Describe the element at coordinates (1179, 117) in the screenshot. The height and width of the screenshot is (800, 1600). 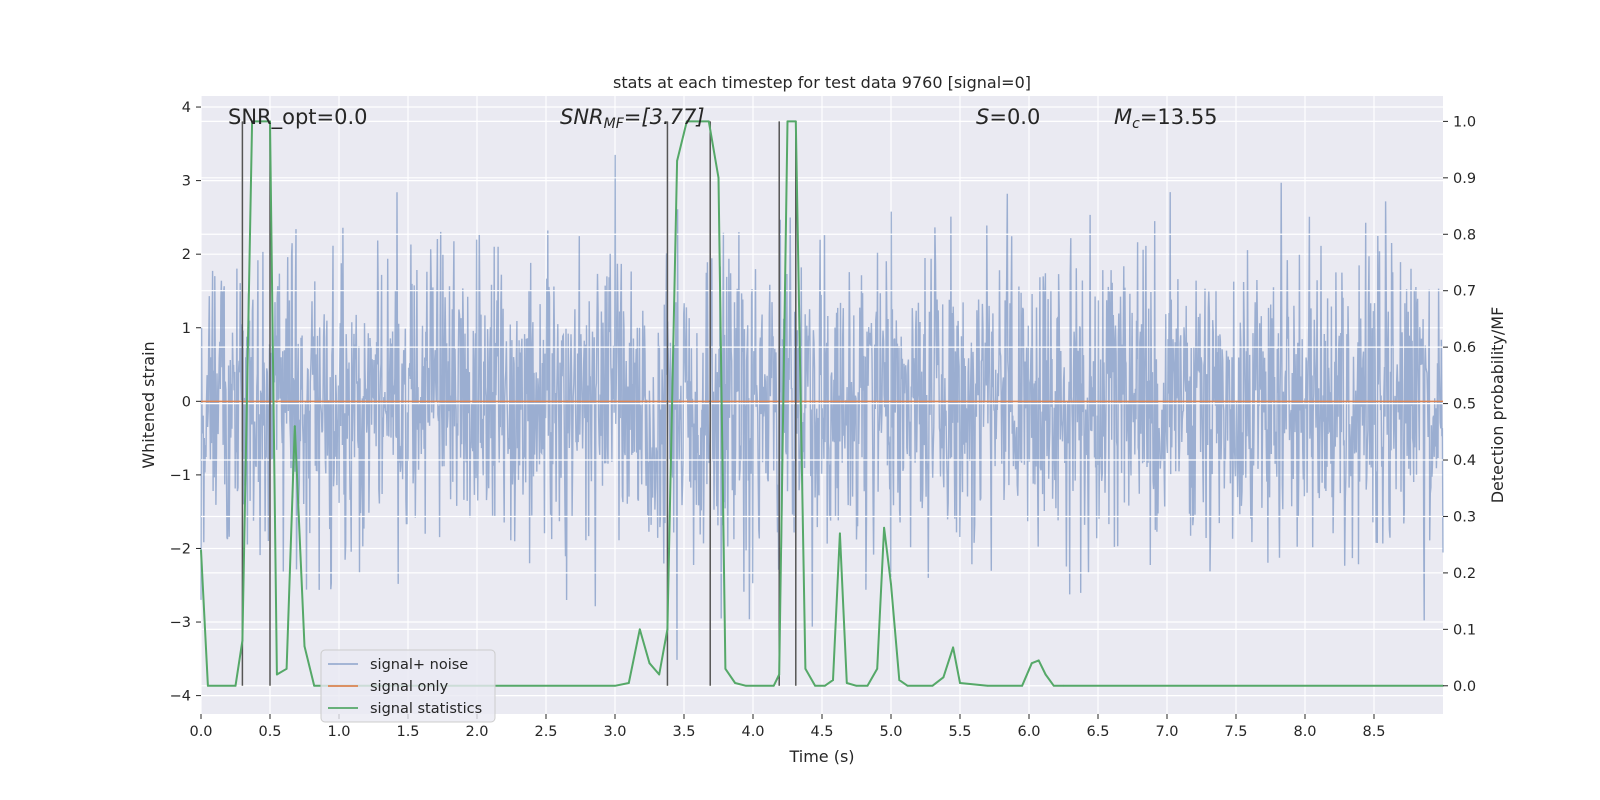
I see `annotation-mc-value: =13.55` at that location.